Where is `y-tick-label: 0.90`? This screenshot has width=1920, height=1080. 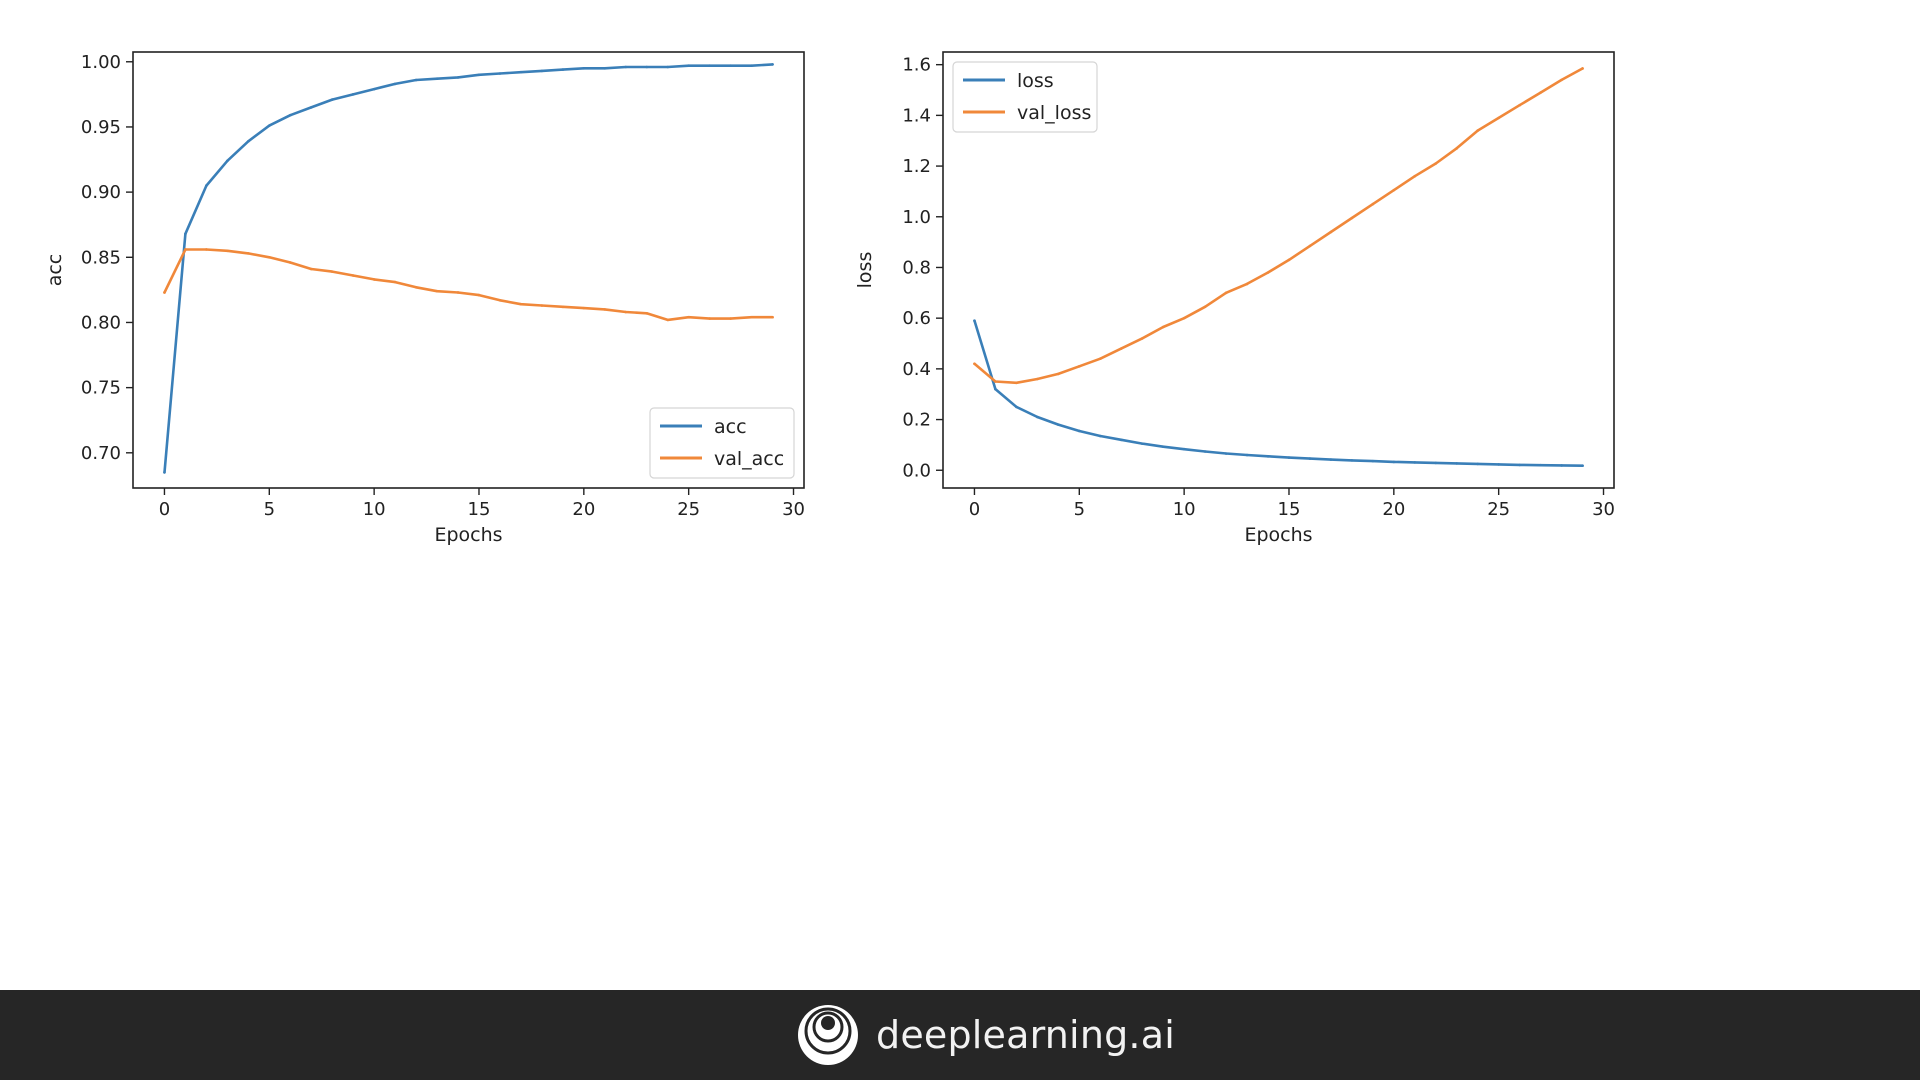
y-tick-label: 0.90 is located at coordinates (101, 192).